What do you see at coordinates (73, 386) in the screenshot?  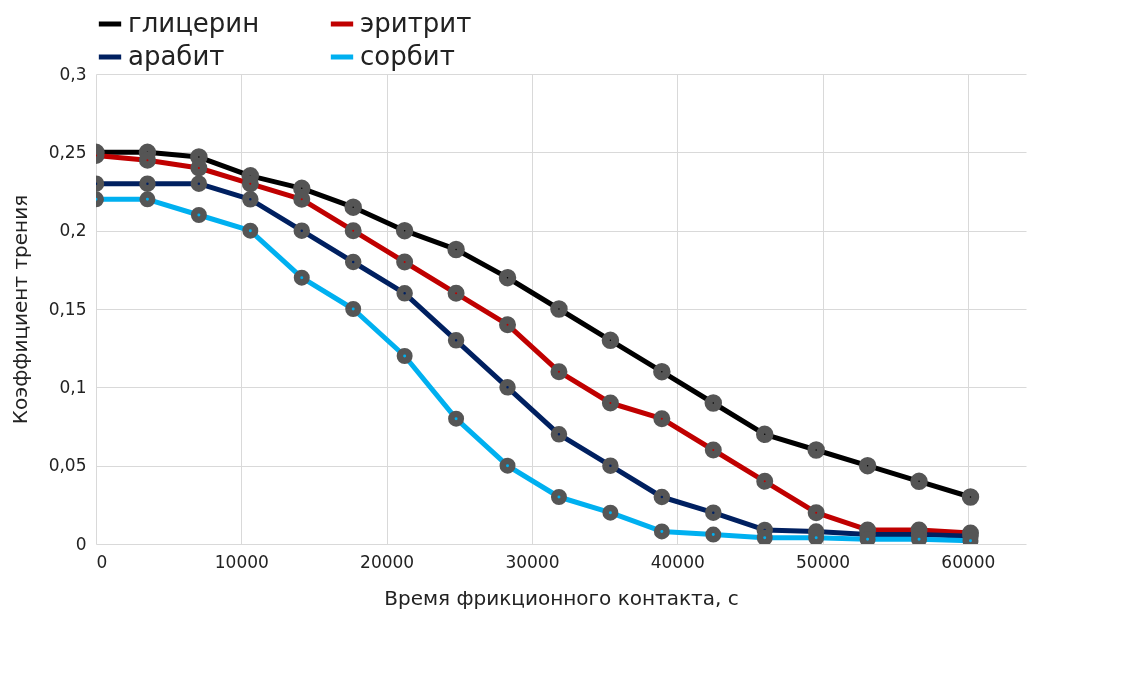 I see `y-tick-label: 0,1` at bounding box center [73, 386].